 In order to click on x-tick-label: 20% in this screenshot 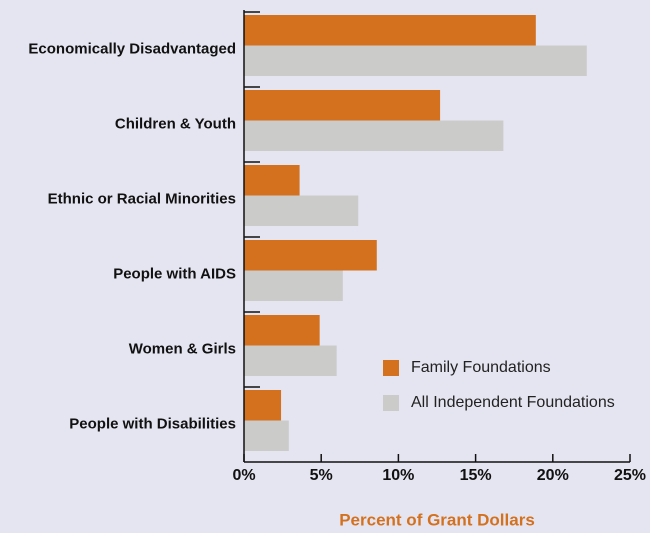, I will do `click(553, 475)`.